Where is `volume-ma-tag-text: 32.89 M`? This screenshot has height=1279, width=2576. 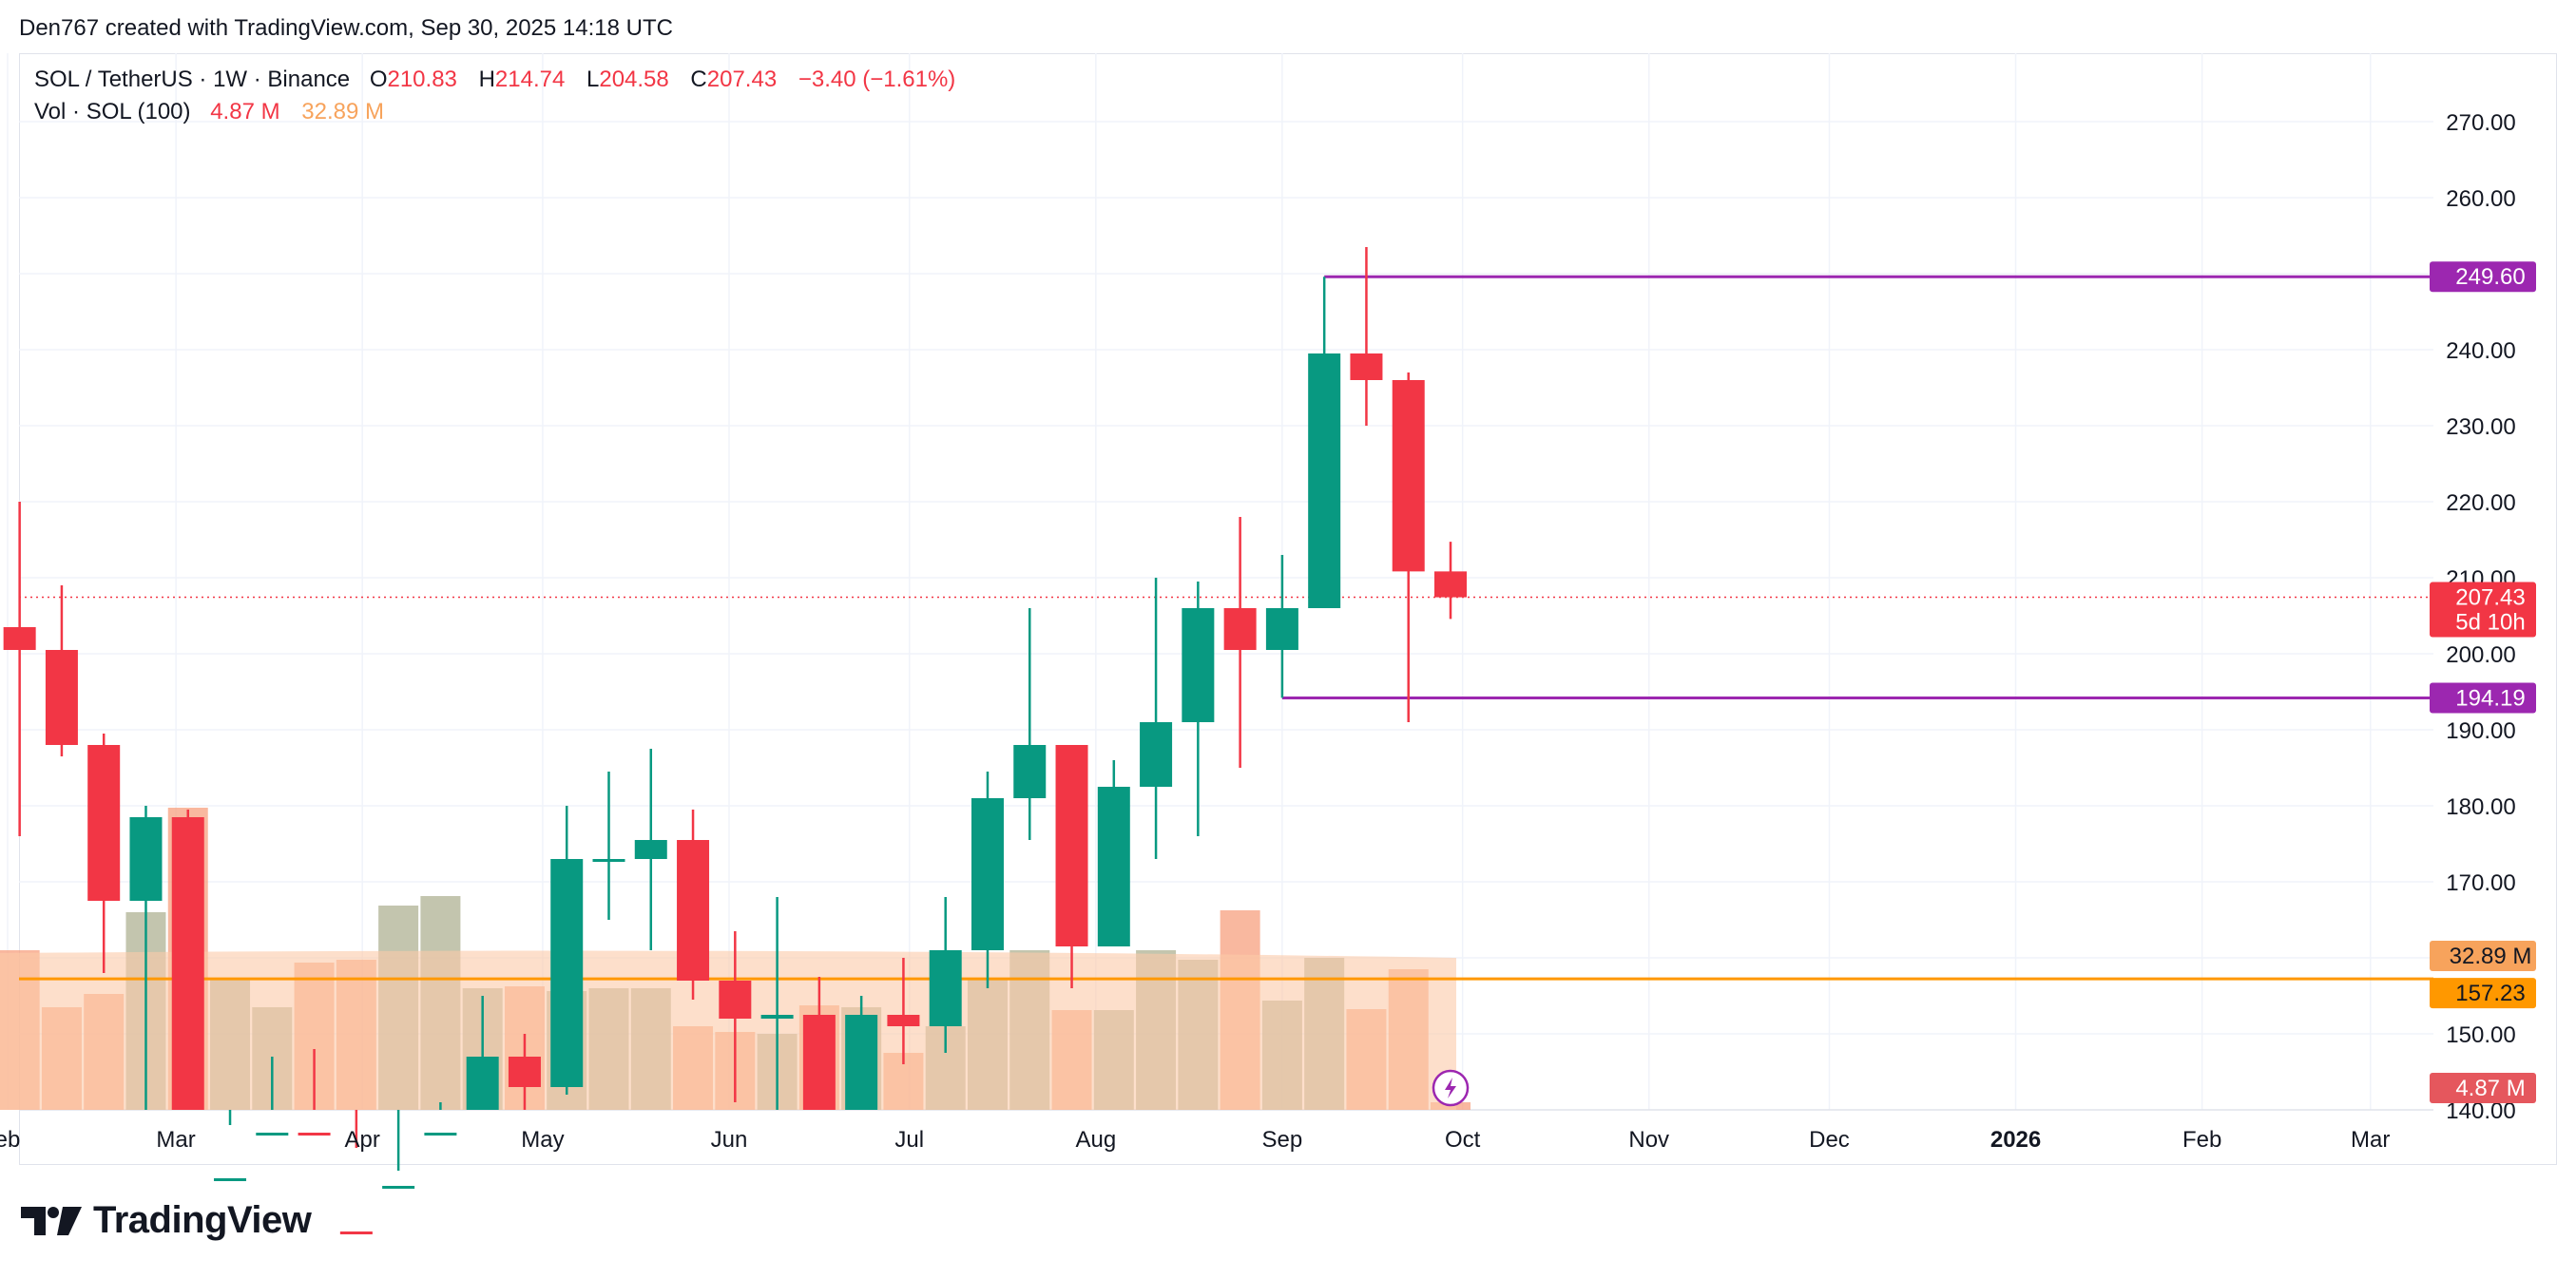
volume-ma-tag-text: 32.89 M is located at coordinates (2491, 956).